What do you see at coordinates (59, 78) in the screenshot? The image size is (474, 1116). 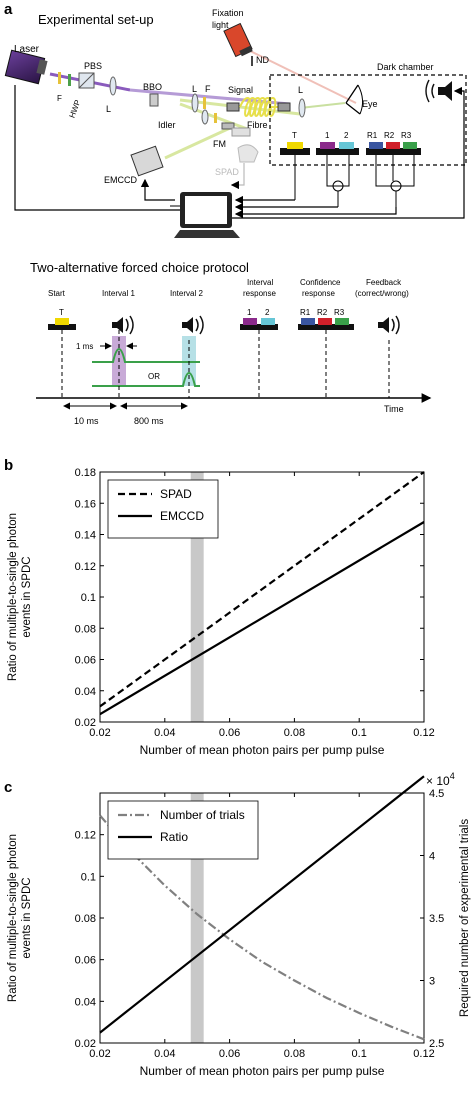 I see `filter-f-left` at bounding box center [59, 78].